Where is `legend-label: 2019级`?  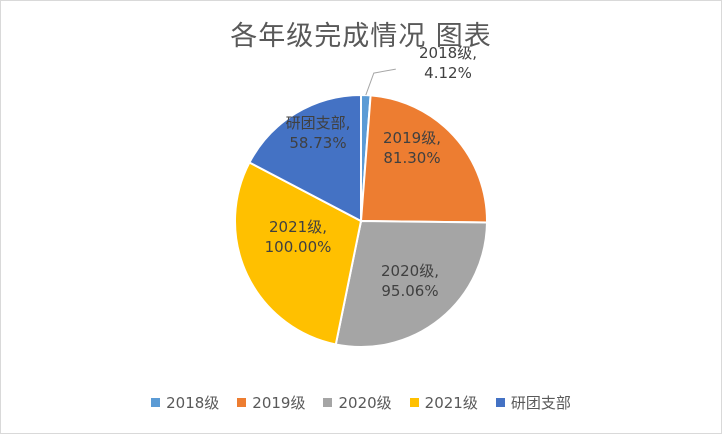 legend-label: 2019级 is located at coordinates (279, 403).